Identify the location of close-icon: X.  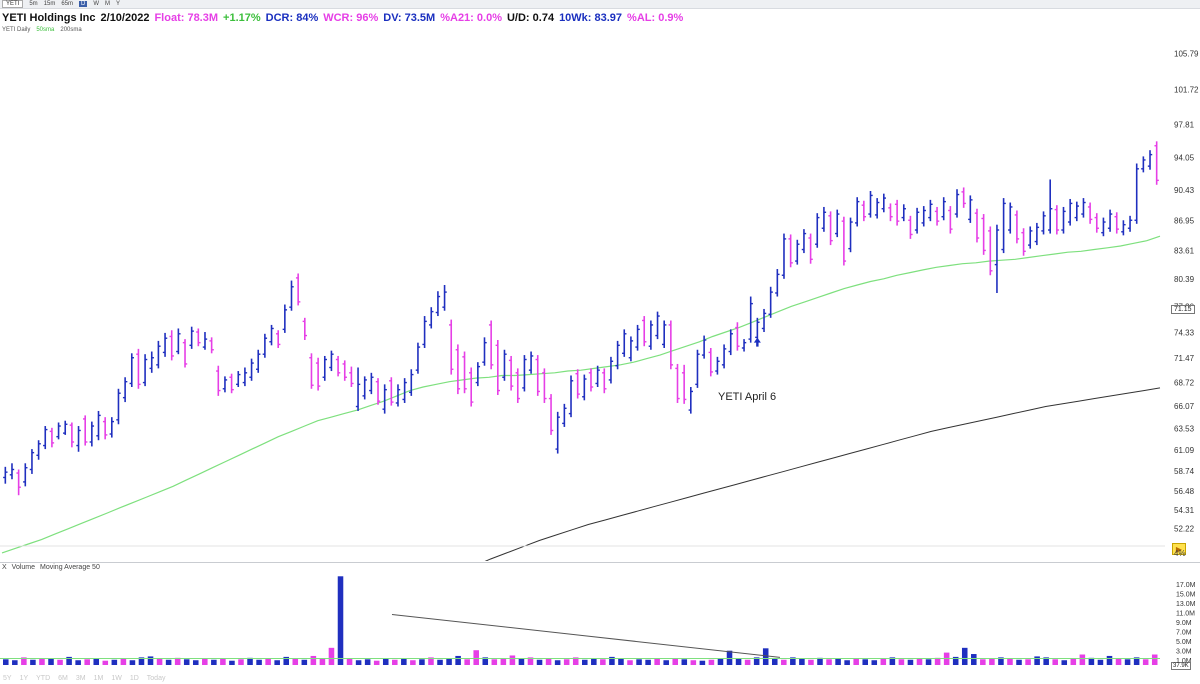
(4, 567).